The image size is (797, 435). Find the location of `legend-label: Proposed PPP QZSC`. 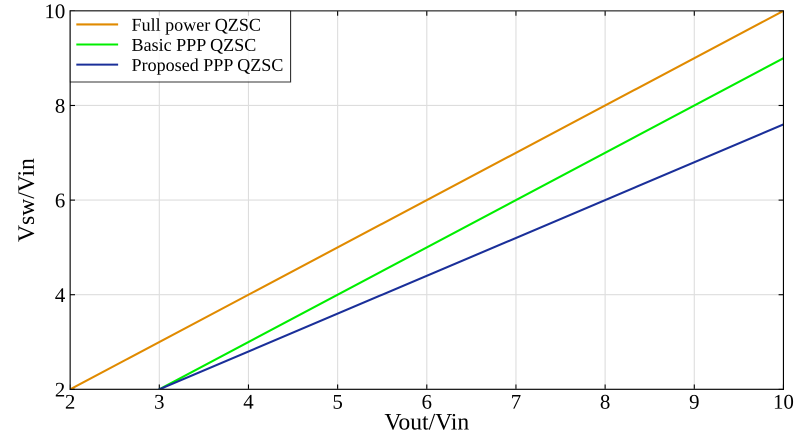

legend-label: Proposed PPP QZSC is located at coordinates (207, 66).